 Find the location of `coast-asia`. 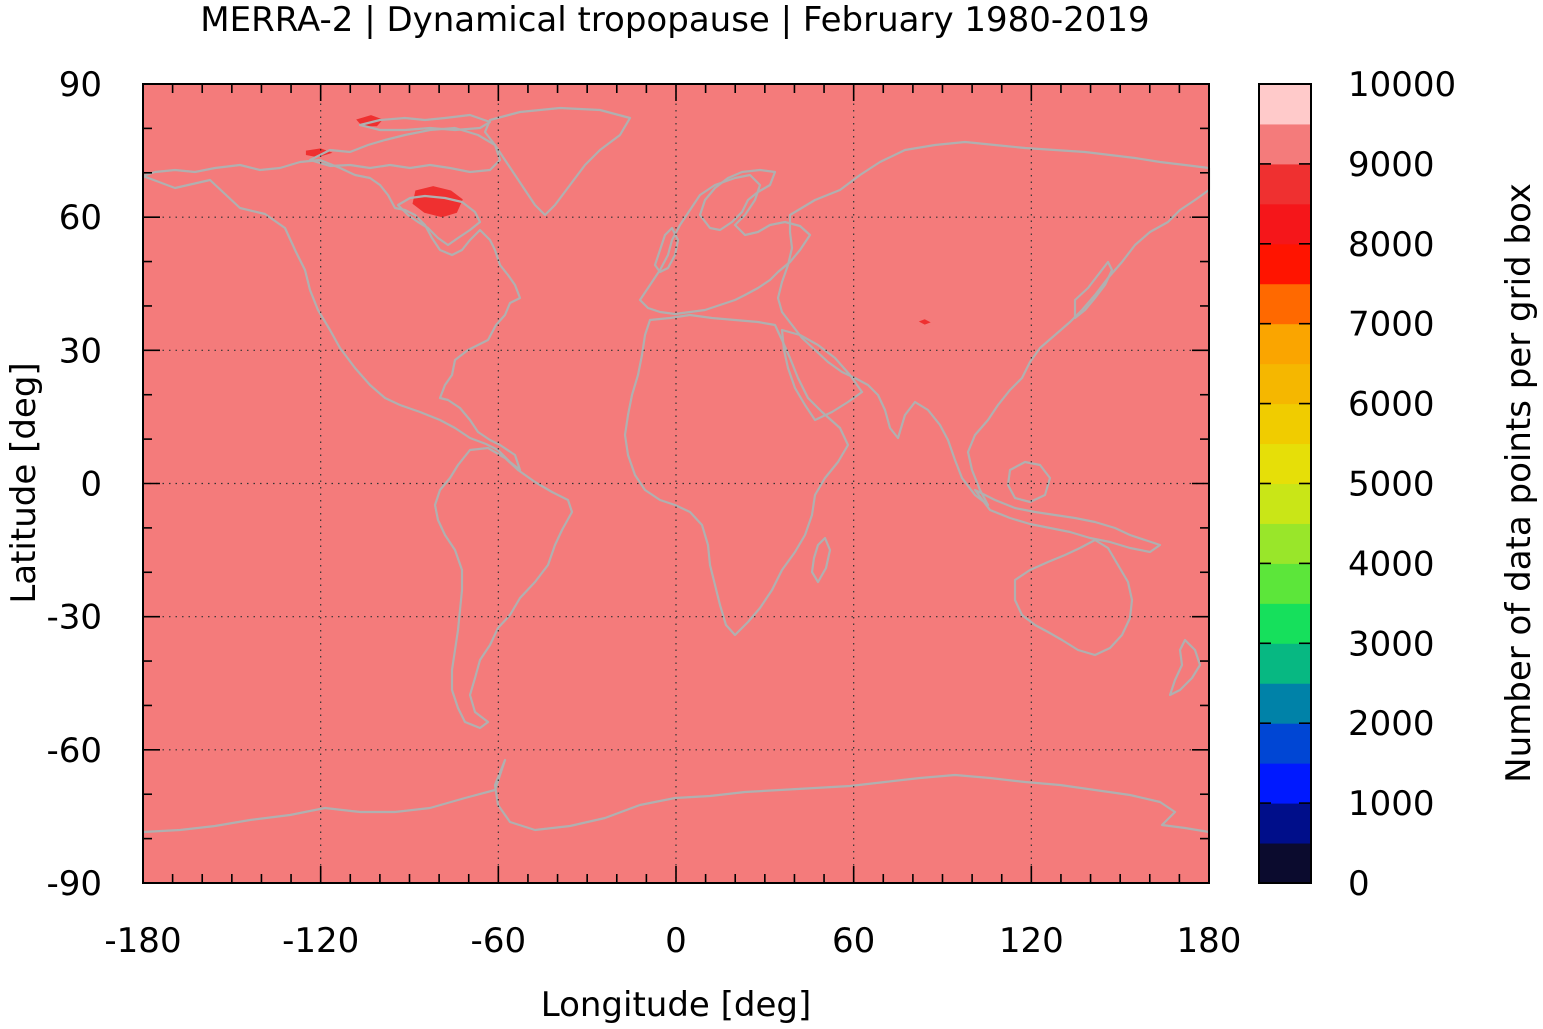

coast-asia is located at coordinates (993, 323).